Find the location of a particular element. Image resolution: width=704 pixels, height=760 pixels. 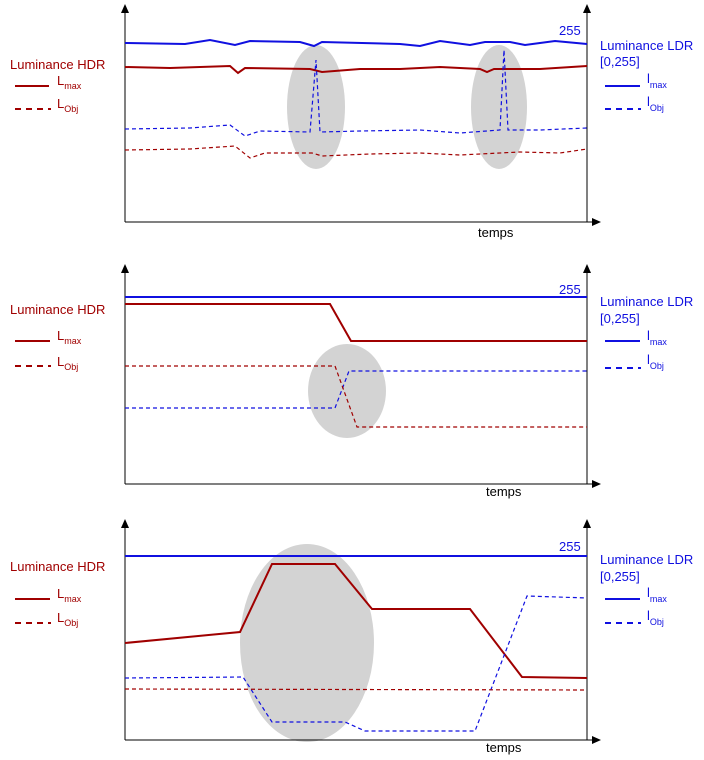

ldr-lmax-curve is located at coordinates (356, 43).